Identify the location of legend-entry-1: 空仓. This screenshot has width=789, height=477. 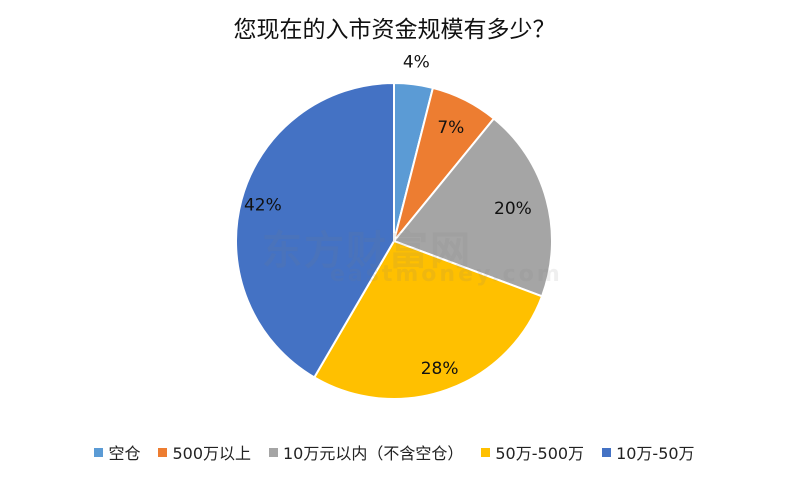
(117, 452).